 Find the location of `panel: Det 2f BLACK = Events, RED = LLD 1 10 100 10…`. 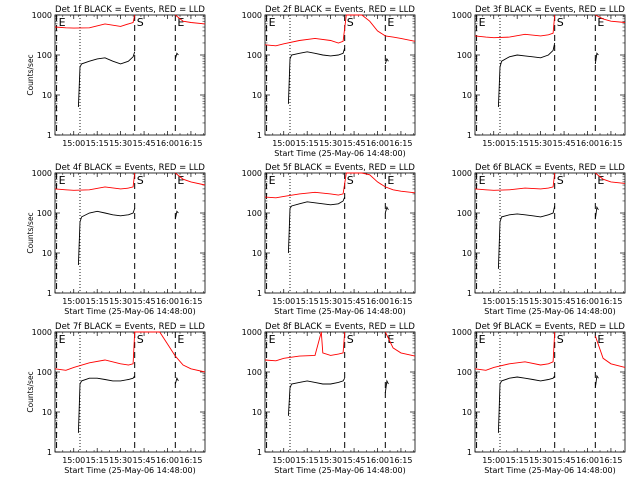

panel: Det 2f BLACK = Events, RED = LLD 1 10 100 10… is located at coordinates (329, 81).